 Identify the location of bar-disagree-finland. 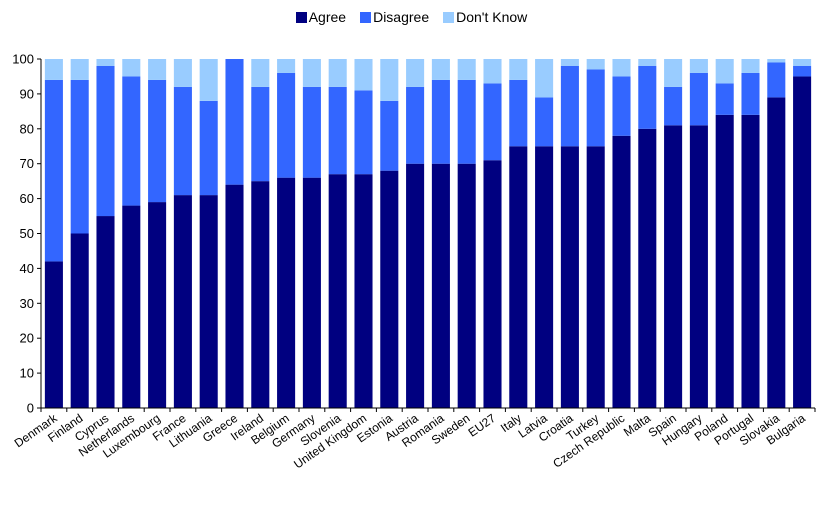
(79, 156).